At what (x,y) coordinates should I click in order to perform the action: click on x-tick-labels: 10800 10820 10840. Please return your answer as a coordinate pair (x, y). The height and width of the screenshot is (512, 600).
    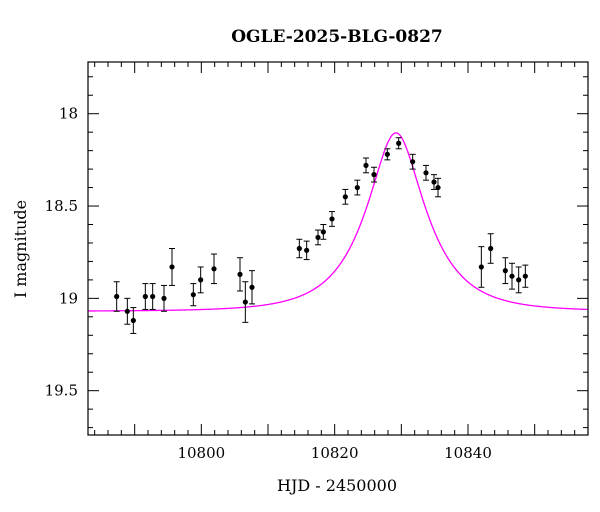
    Looking at the image, I should click on (334, 453).